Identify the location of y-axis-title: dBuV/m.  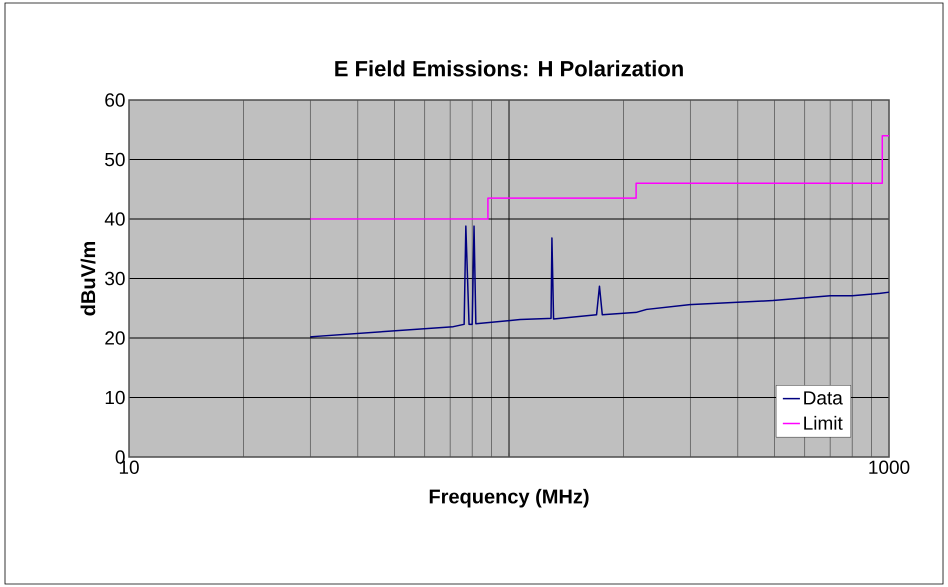
(88, 279).